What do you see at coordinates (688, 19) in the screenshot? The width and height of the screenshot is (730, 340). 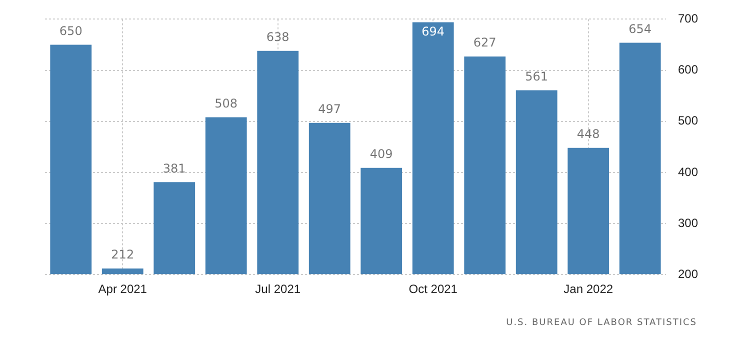 I see `y-tick-label: 700` at bounding box center [688, 19].